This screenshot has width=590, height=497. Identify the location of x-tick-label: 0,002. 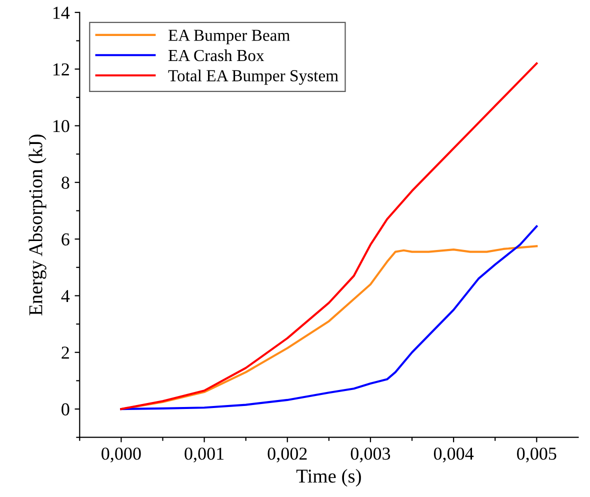
(287, 455).